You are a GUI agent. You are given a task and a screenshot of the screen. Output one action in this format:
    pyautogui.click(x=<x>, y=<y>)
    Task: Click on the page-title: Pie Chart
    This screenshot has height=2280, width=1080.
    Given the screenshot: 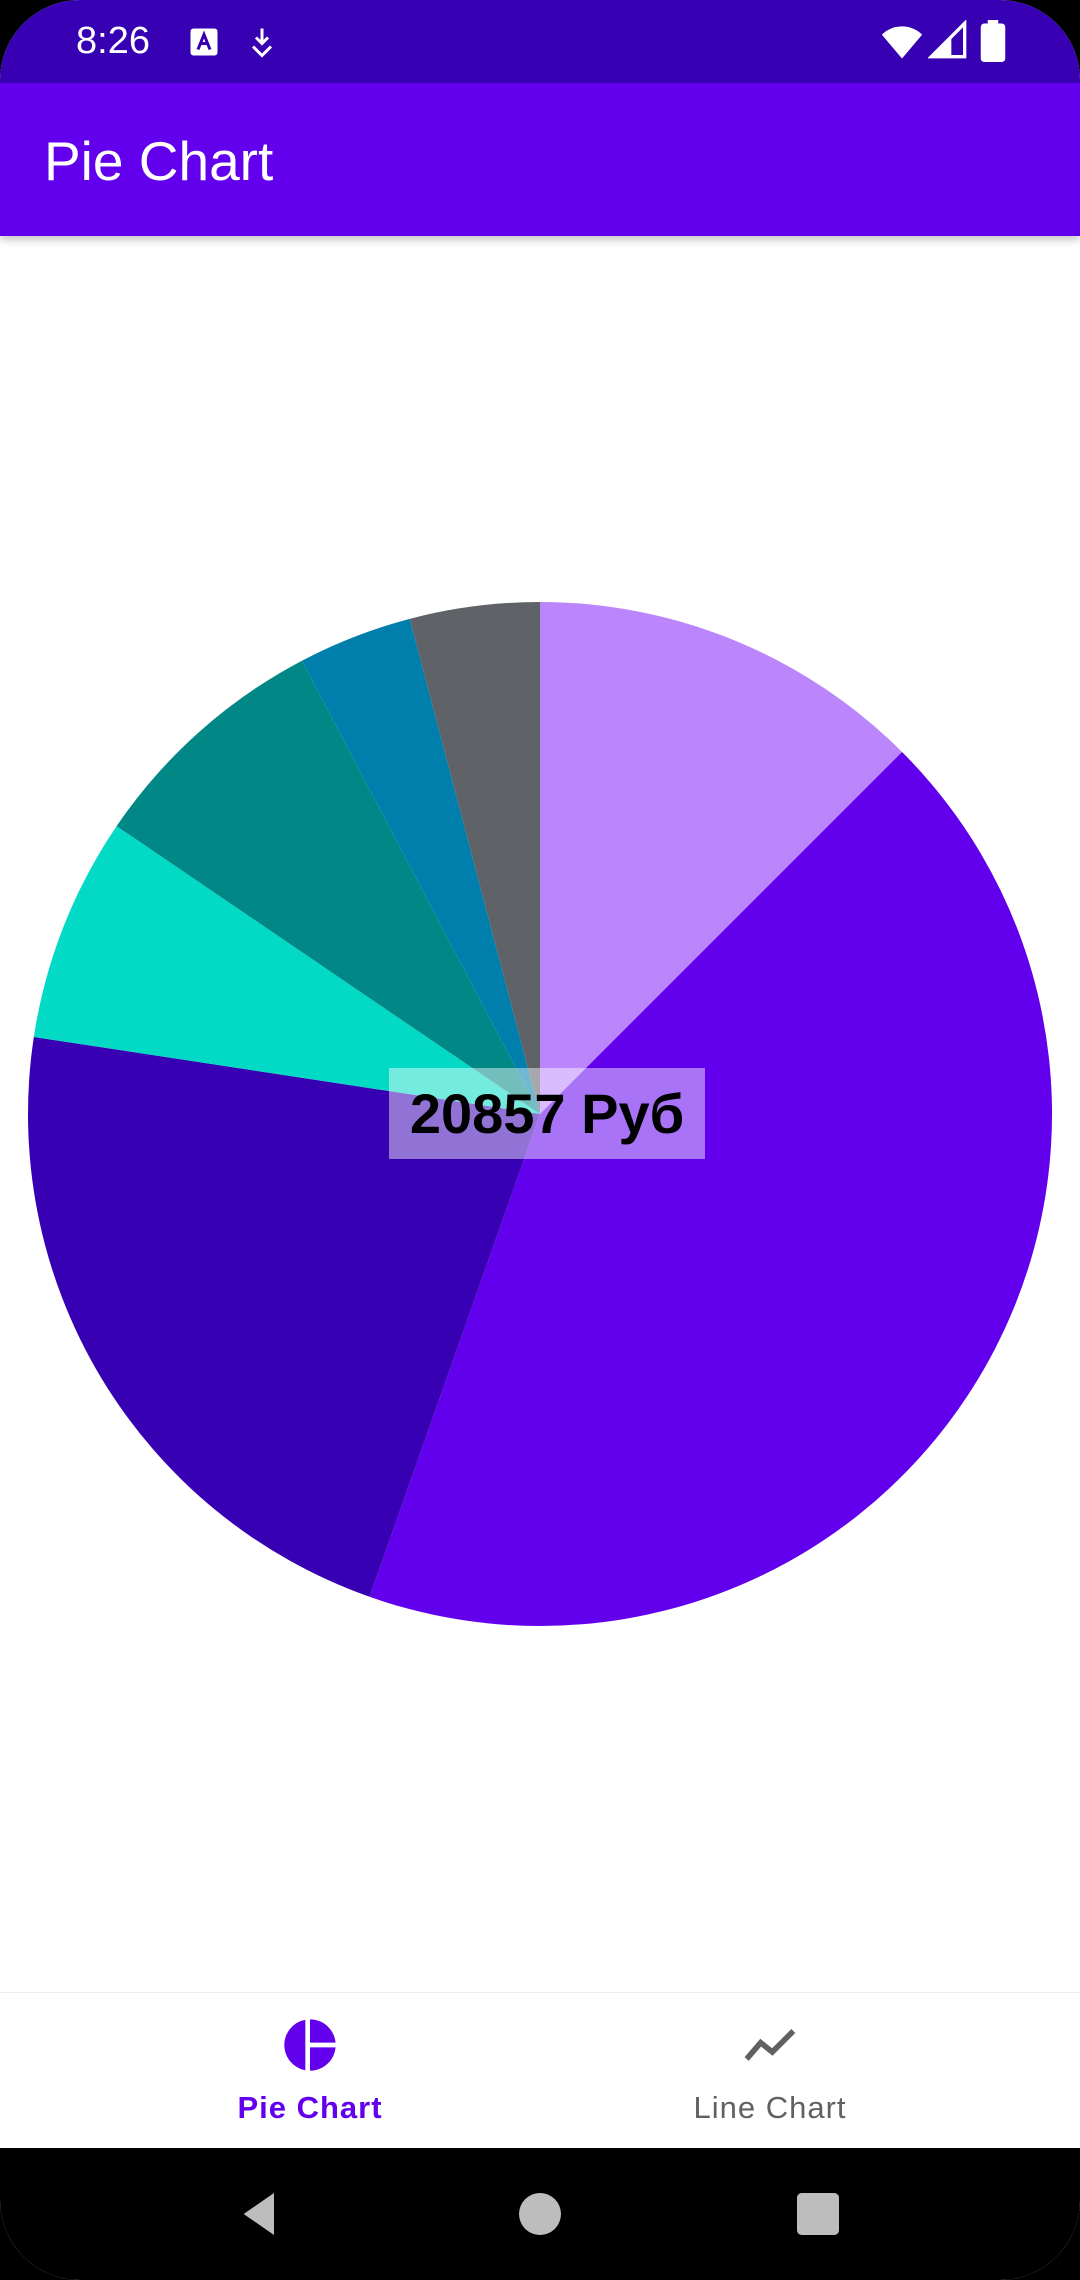 What is the action you would take?
    pyautogui.click(x=159, y=161)
    